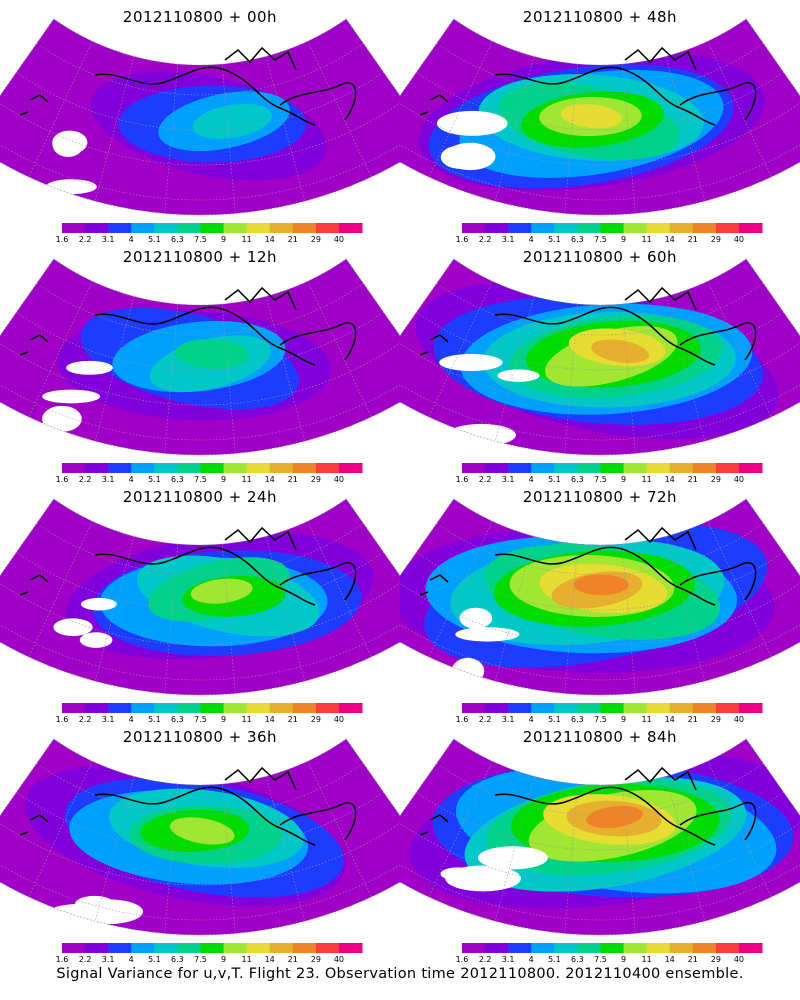  Describe the element at coordinates (108, 719) in the screenshot. I see `legend-label: 3.1` at that location.